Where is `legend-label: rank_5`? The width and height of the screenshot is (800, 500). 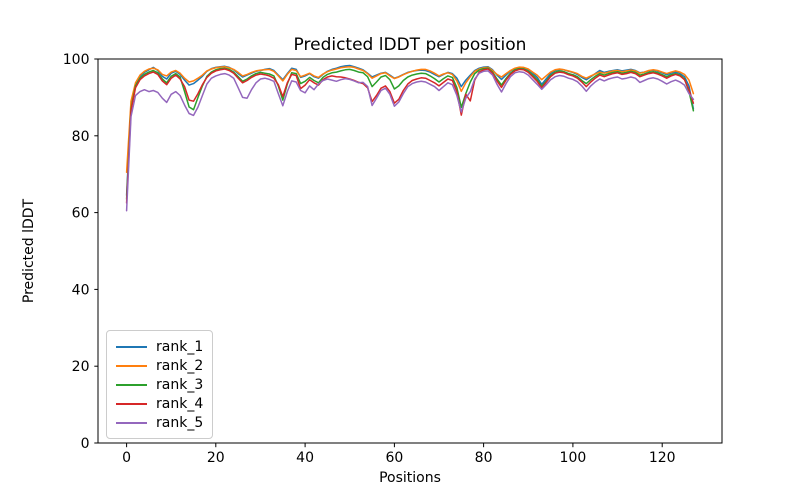
legend-label: rank_5 is located at coordinates (180, 422).